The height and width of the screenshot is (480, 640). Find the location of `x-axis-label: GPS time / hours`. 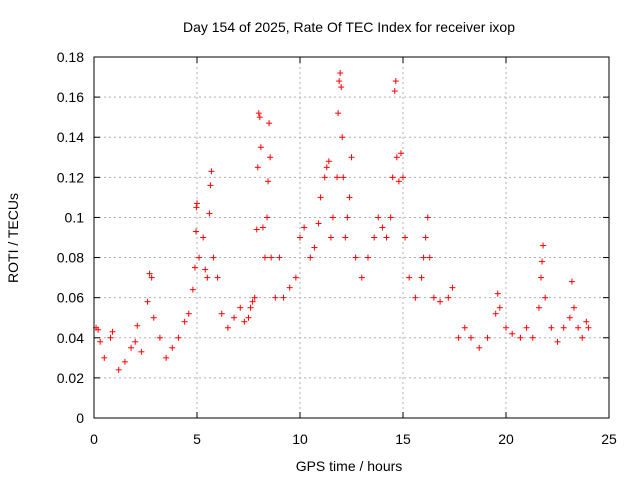

x-axis-label: GPS time / hours is located at coordinates (349, 466).